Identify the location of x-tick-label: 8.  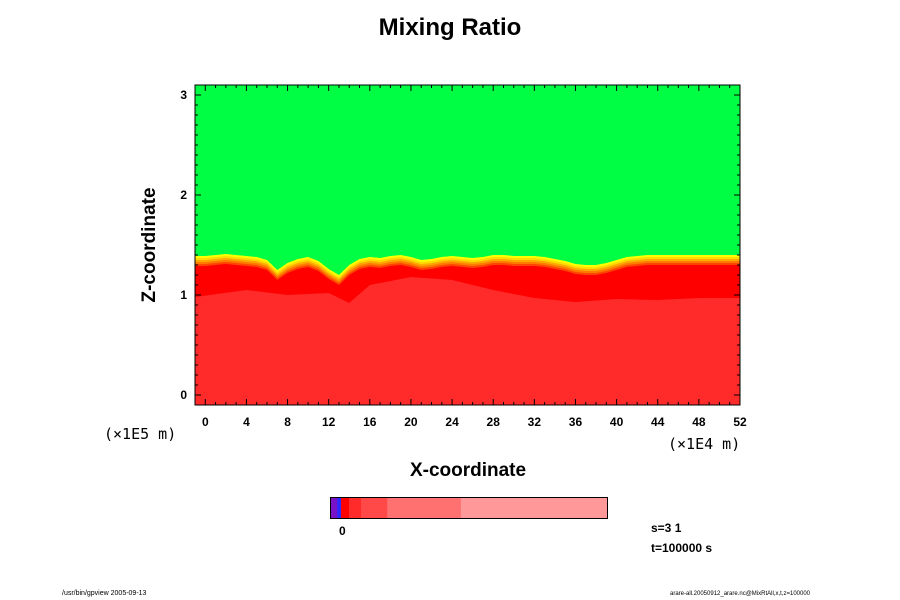
(287, 422).